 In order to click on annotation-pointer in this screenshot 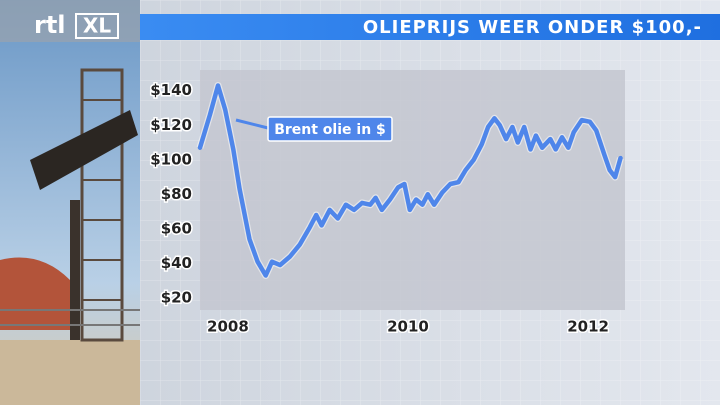, I will do `click(252, 124)`.